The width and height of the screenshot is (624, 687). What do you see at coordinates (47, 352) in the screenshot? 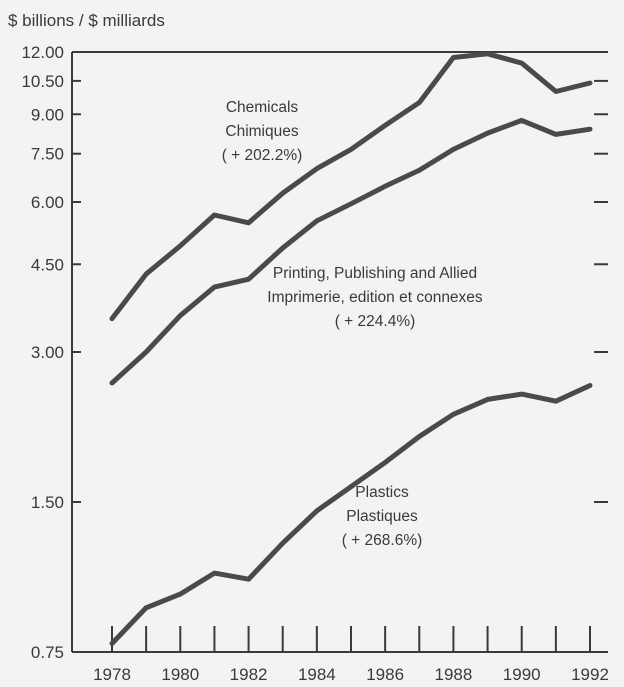
I see `y-tick-label: 3.00` at bounding box center [47, 352].